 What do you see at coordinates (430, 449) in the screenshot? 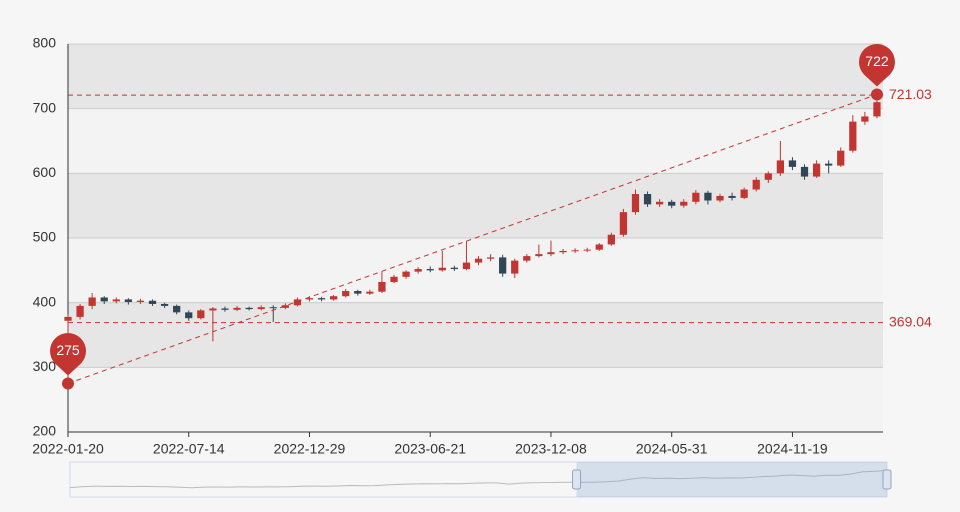
I see `x-tick-label: 2023-06-21` at bounding box center [430, 449].